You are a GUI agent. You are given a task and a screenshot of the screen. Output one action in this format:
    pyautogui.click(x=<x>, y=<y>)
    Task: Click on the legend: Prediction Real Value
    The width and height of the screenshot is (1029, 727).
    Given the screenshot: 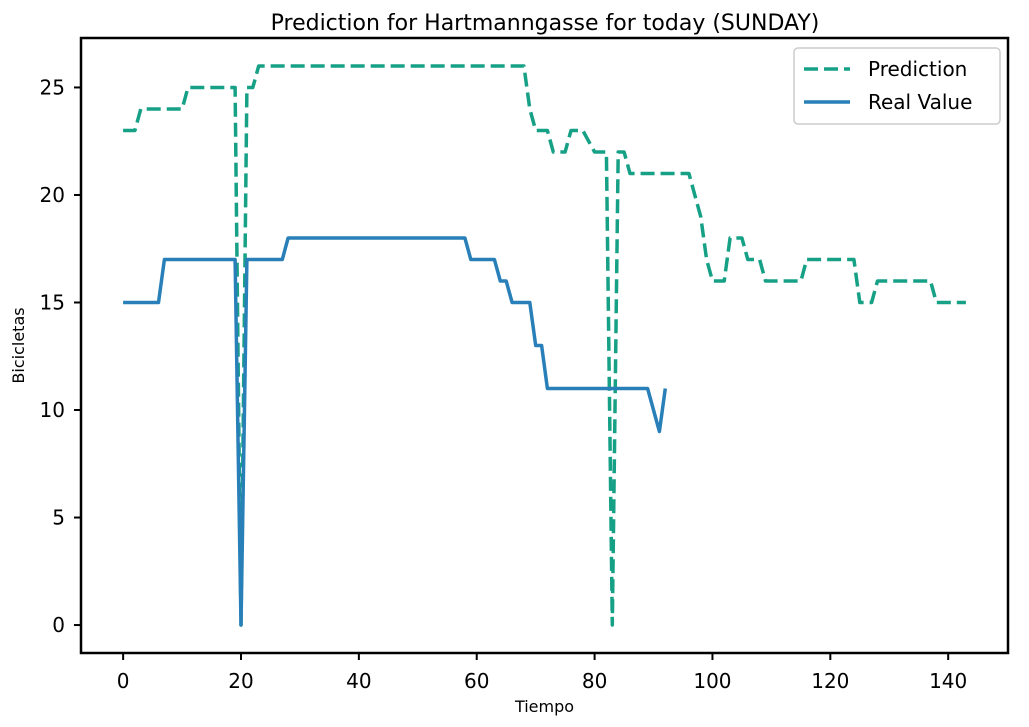 What is the action you would take?
    pyautogui.click(x=897, y=86)
    